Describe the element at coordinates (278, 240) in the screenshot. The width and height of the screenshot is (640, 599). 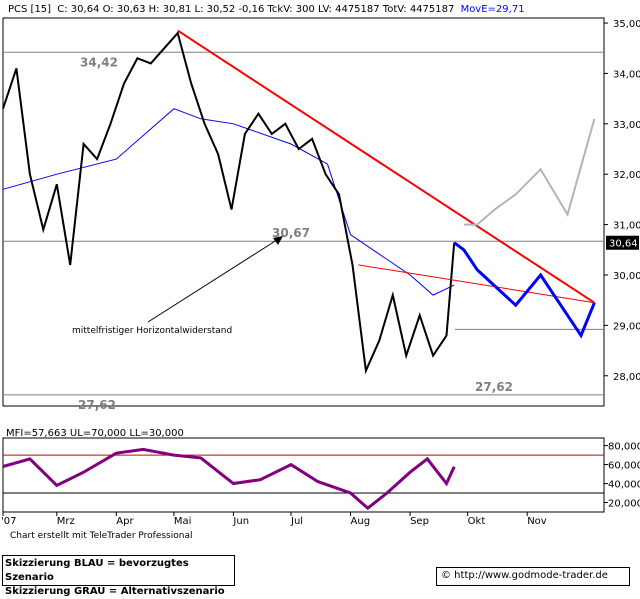
I see `annotation-arrowhead` at that location.